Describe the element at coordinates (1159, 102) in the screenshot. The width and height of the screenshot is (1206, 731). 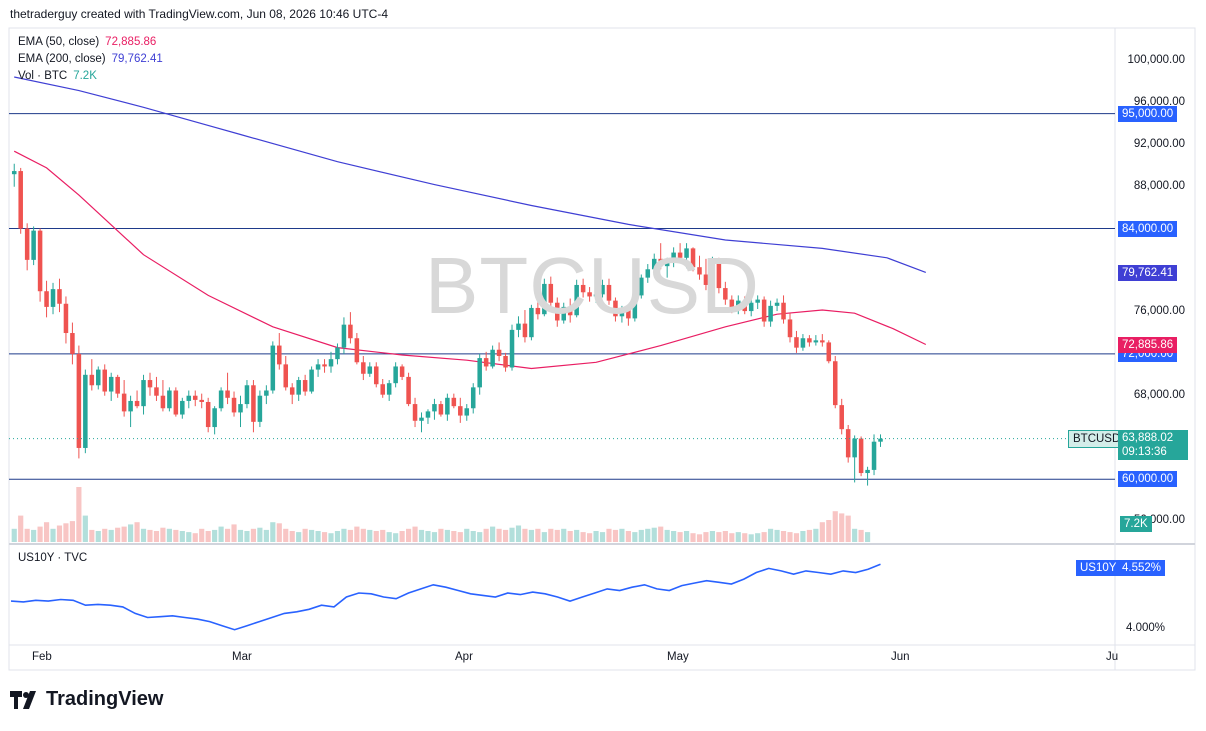
I see `price-tick: 96,000.00` at that location.